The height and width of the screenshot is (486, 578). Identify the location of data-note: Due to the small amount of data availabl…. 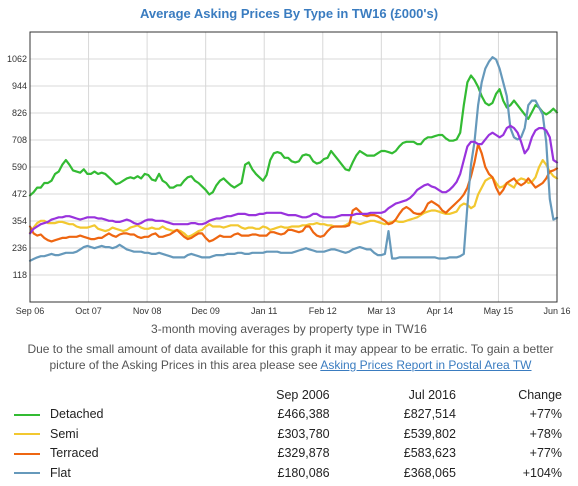
(290, 357).